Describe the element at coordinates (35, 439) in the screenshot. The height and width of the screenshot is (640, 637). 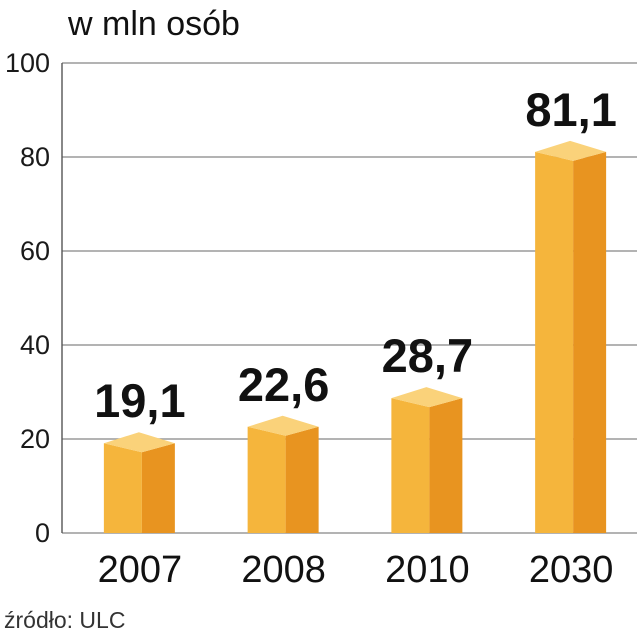
I see `y-tick-label: 20` at that location.